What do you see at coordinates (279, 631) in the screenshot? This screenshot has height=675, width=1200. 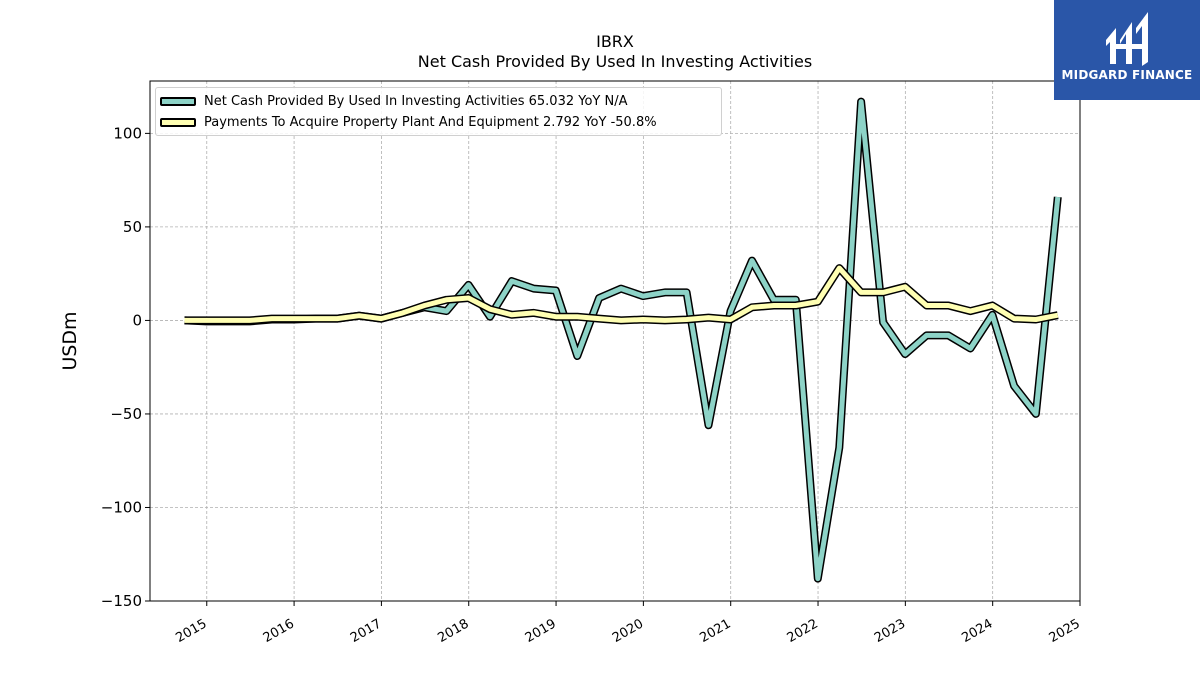 I see `x-tick-label: 2016` at bounding box center [279, 631].